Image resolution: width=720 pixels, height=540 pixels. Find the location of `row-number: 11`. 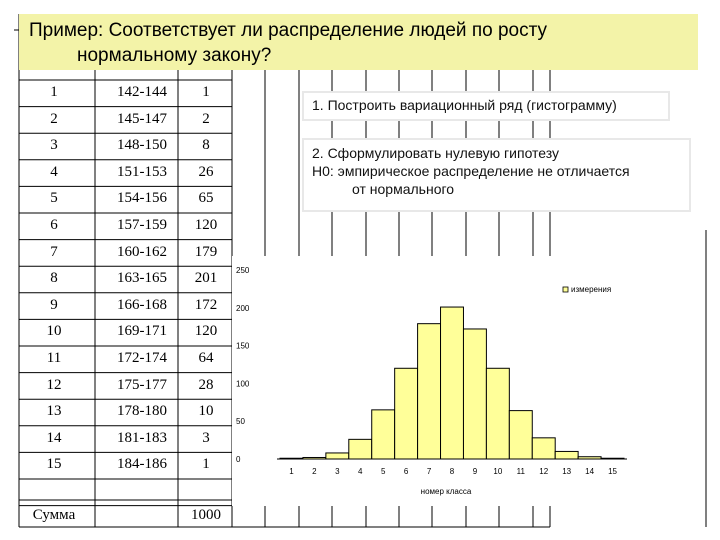

row-number: 11 is located at coordinates (54, 358).